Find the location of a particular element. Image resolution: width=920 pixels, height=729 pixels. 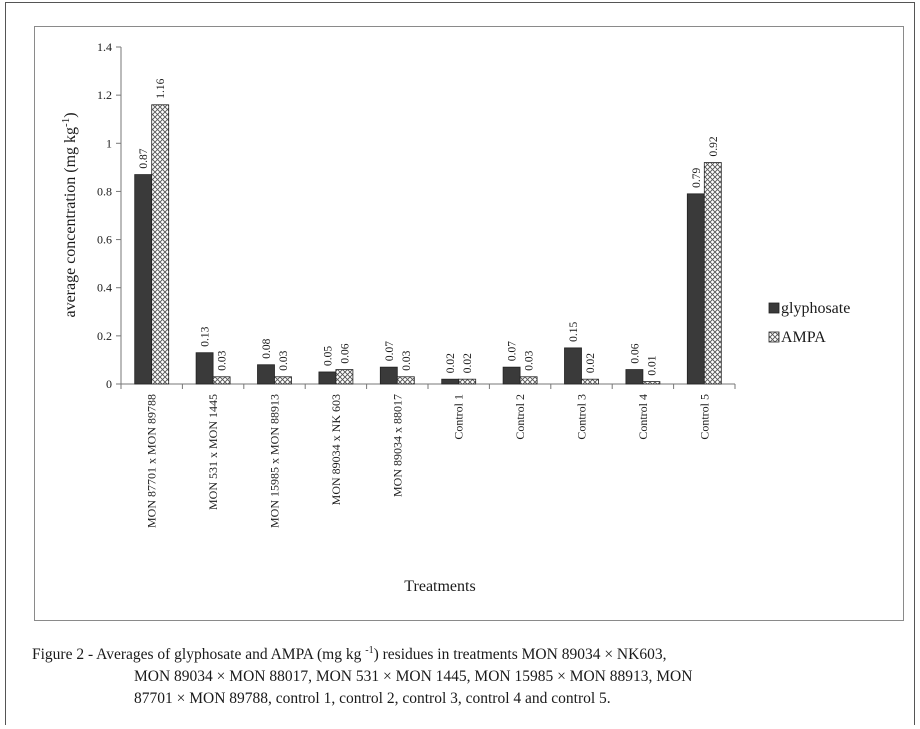

y-tick-label: 0.8 is located at coordinates (104, 191).